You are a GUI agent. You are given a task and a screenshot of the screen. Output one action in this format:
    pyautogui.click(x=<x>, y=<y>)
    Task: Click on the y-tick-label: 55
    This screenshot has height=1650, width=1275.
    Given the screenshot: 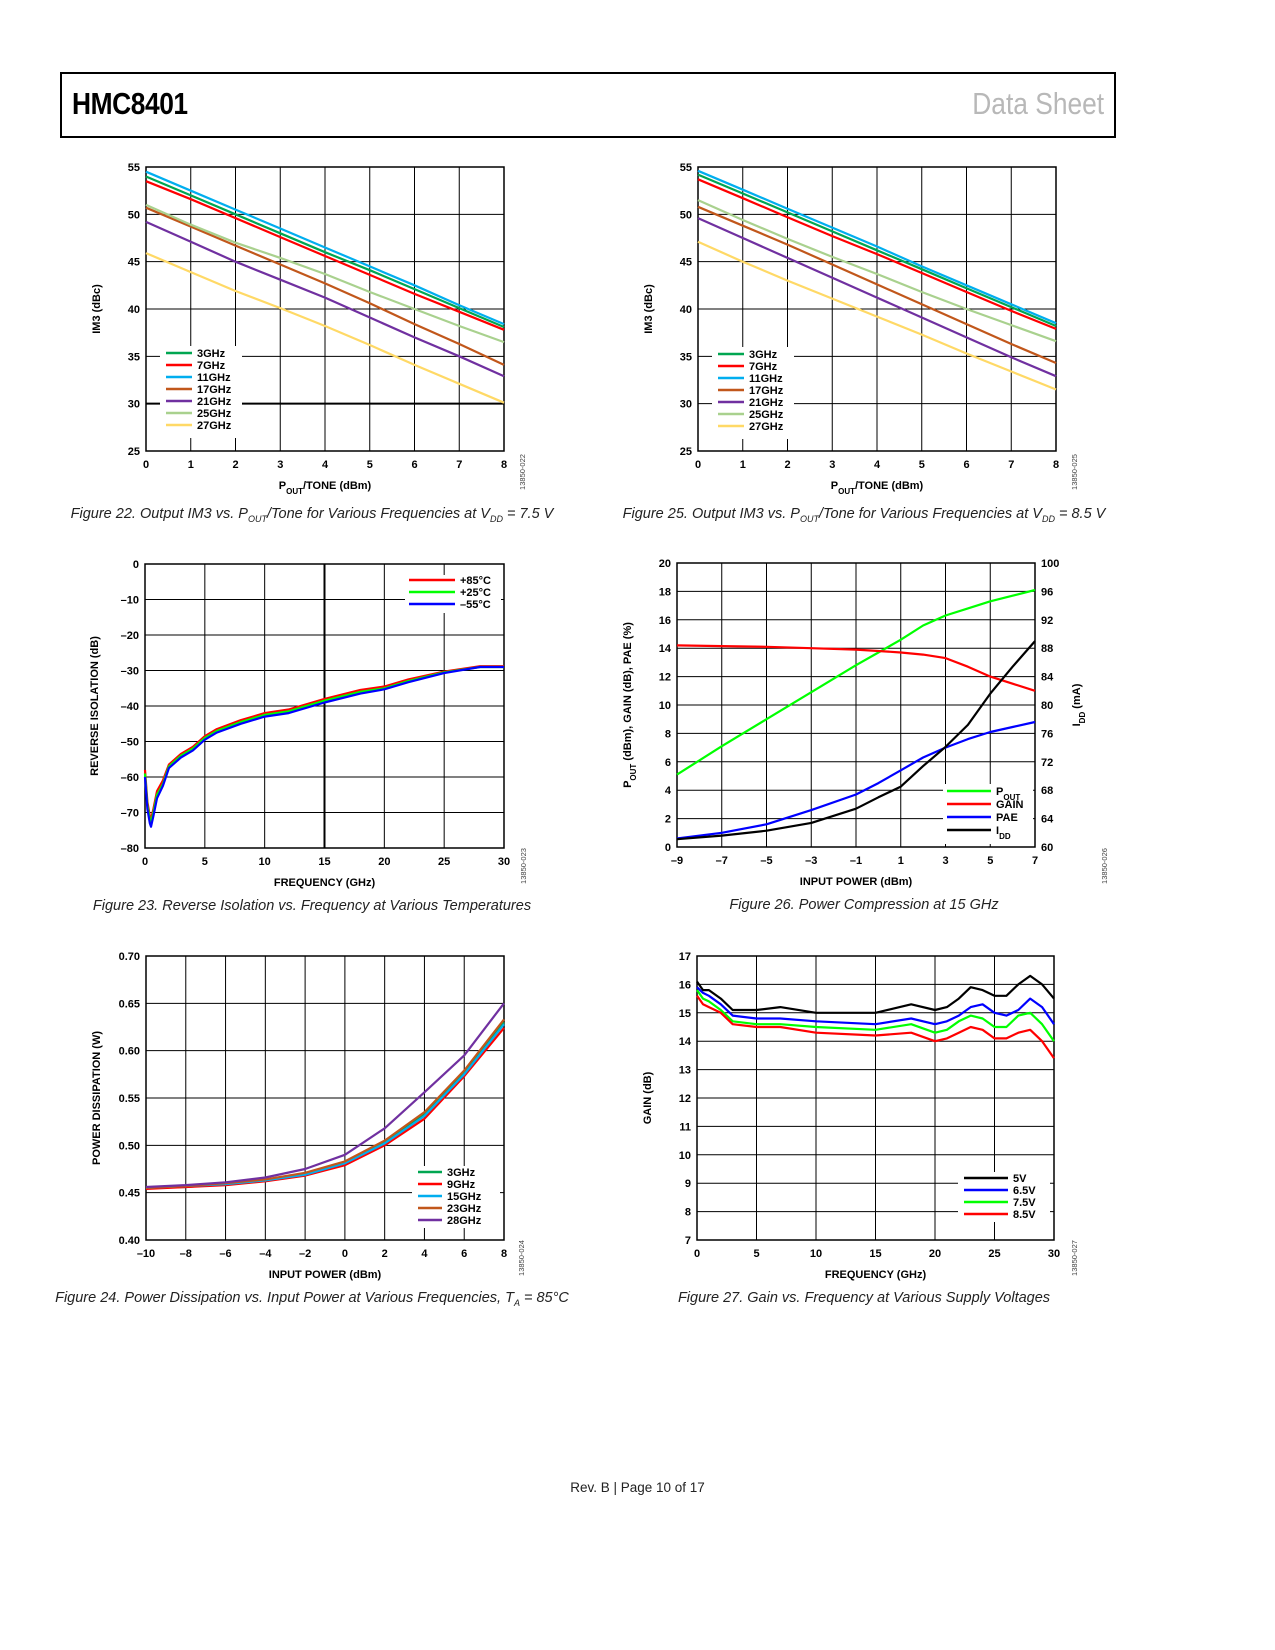 What is the action you would take?
    pyautogui.click(x=686, y=168)
    